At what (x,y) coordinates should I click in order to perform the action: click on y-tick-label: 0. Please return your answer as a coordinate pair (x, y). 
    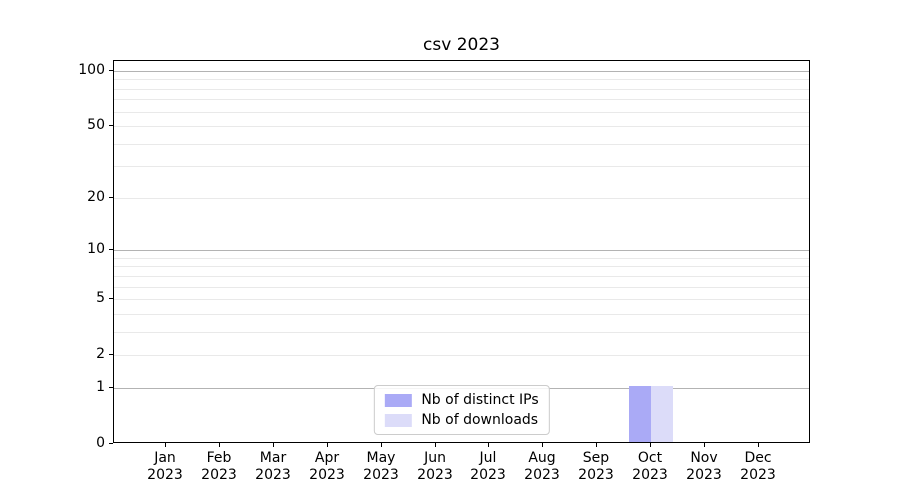
    Looking at the image, I should click on (100, 443).